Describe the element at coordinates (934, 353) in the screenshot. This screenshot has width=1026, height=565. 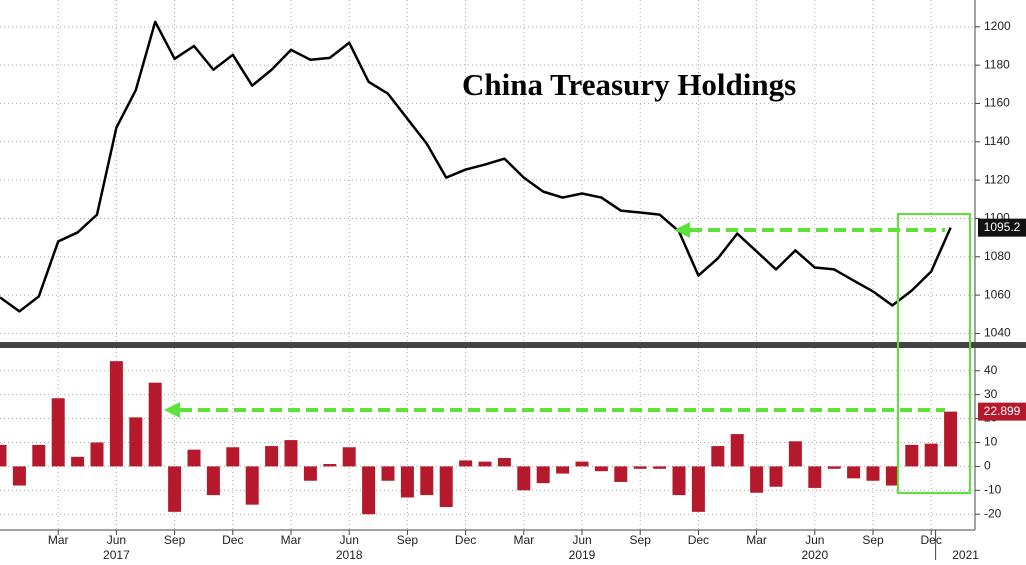
I see `highlight-box` at that location.